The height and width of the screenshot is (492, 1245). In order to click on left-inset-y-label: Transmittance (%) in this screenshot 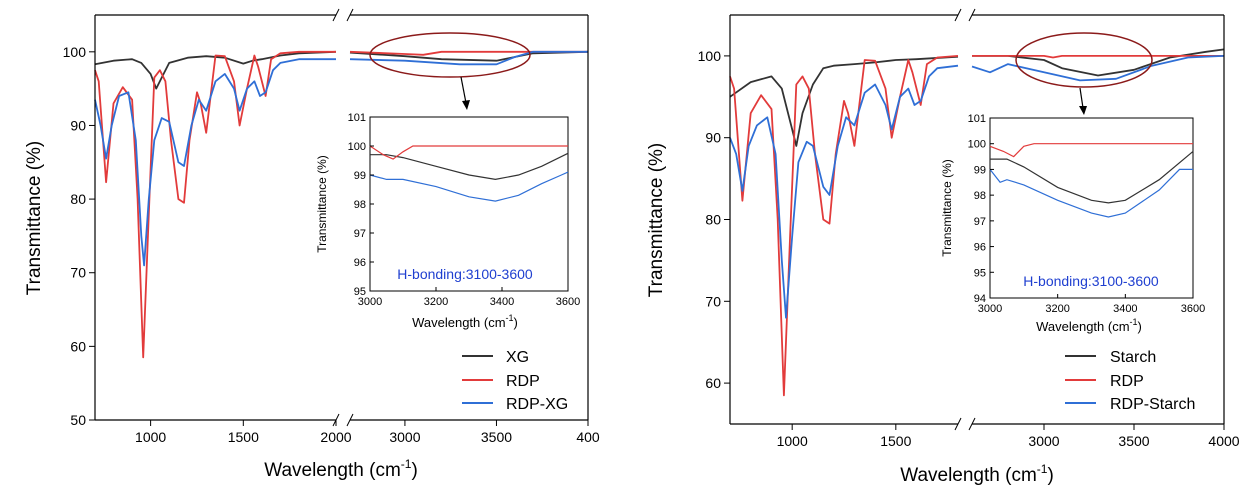, I will do `click(322, 204)`.